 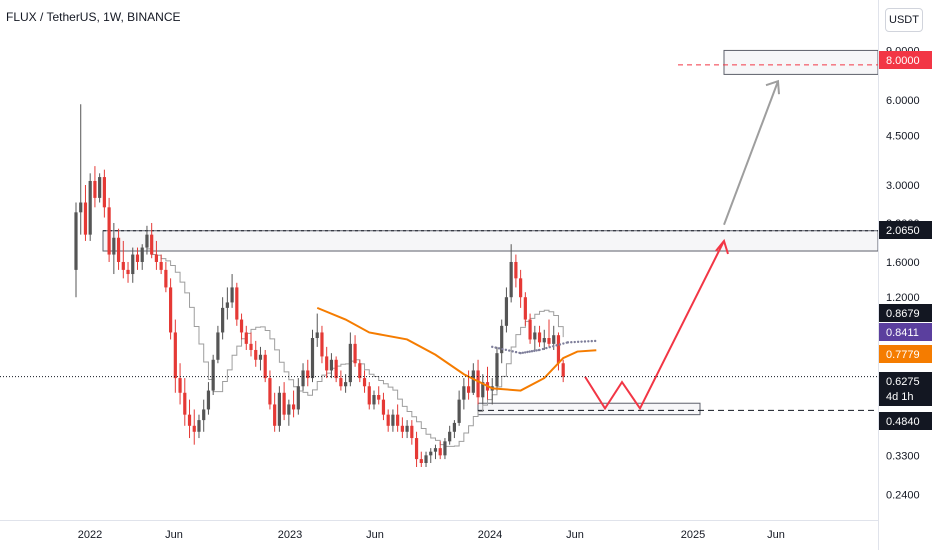 I want to click on price-tag-label: 0.4840, so click(x=903, y=422).